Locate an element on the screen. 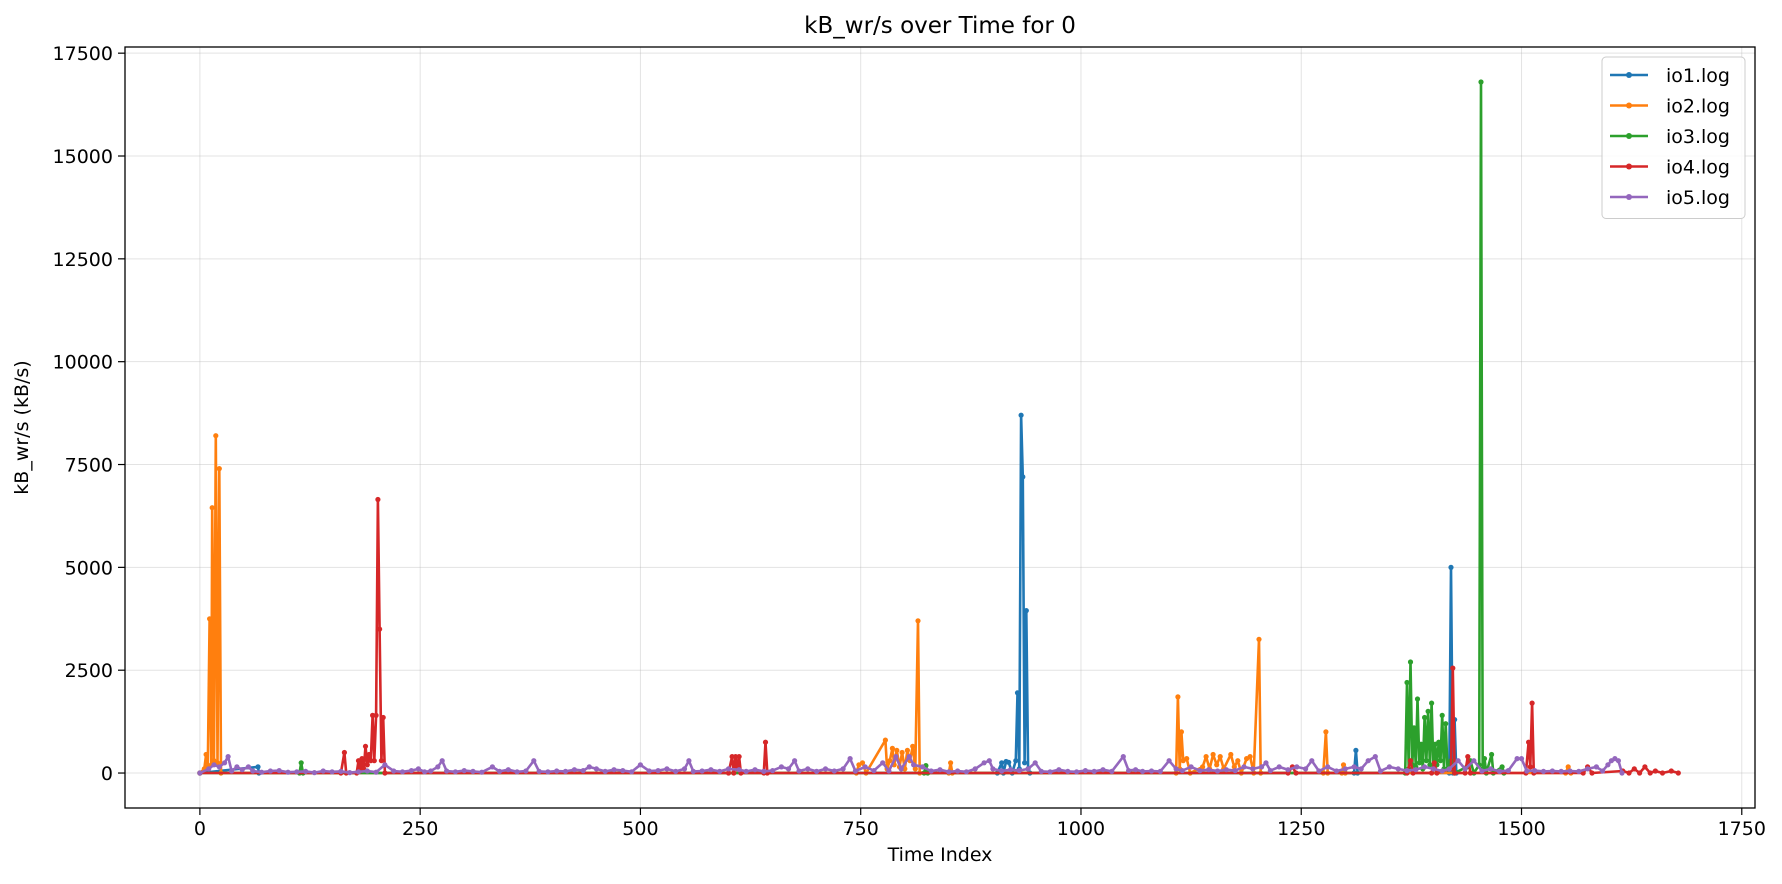 The image size is (1782, 884). legend-label: io1.log is located at coordinates (1698, 76).